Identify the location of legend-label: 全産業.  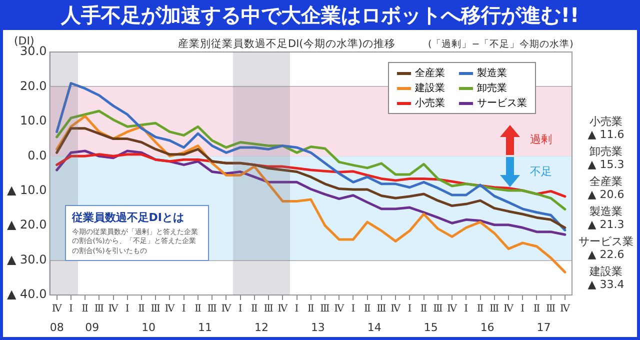
(430, 73).